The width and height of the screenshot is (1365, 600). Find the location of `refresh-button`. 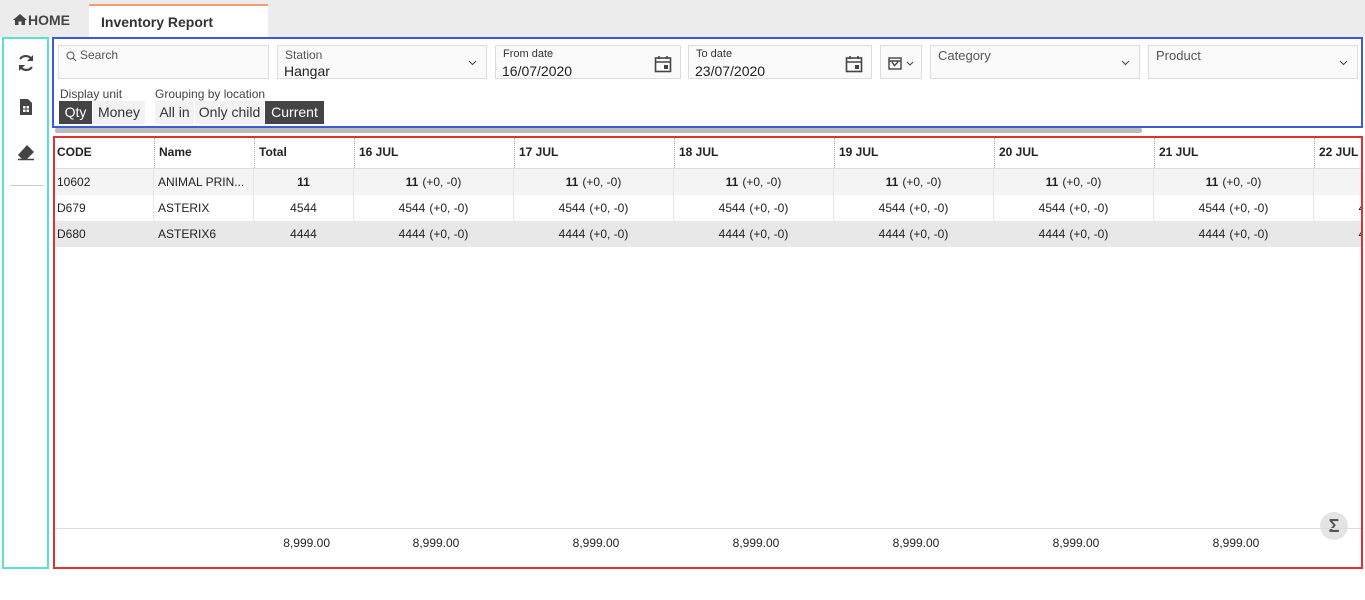

refresh-button is located at coordinates (26, 63).